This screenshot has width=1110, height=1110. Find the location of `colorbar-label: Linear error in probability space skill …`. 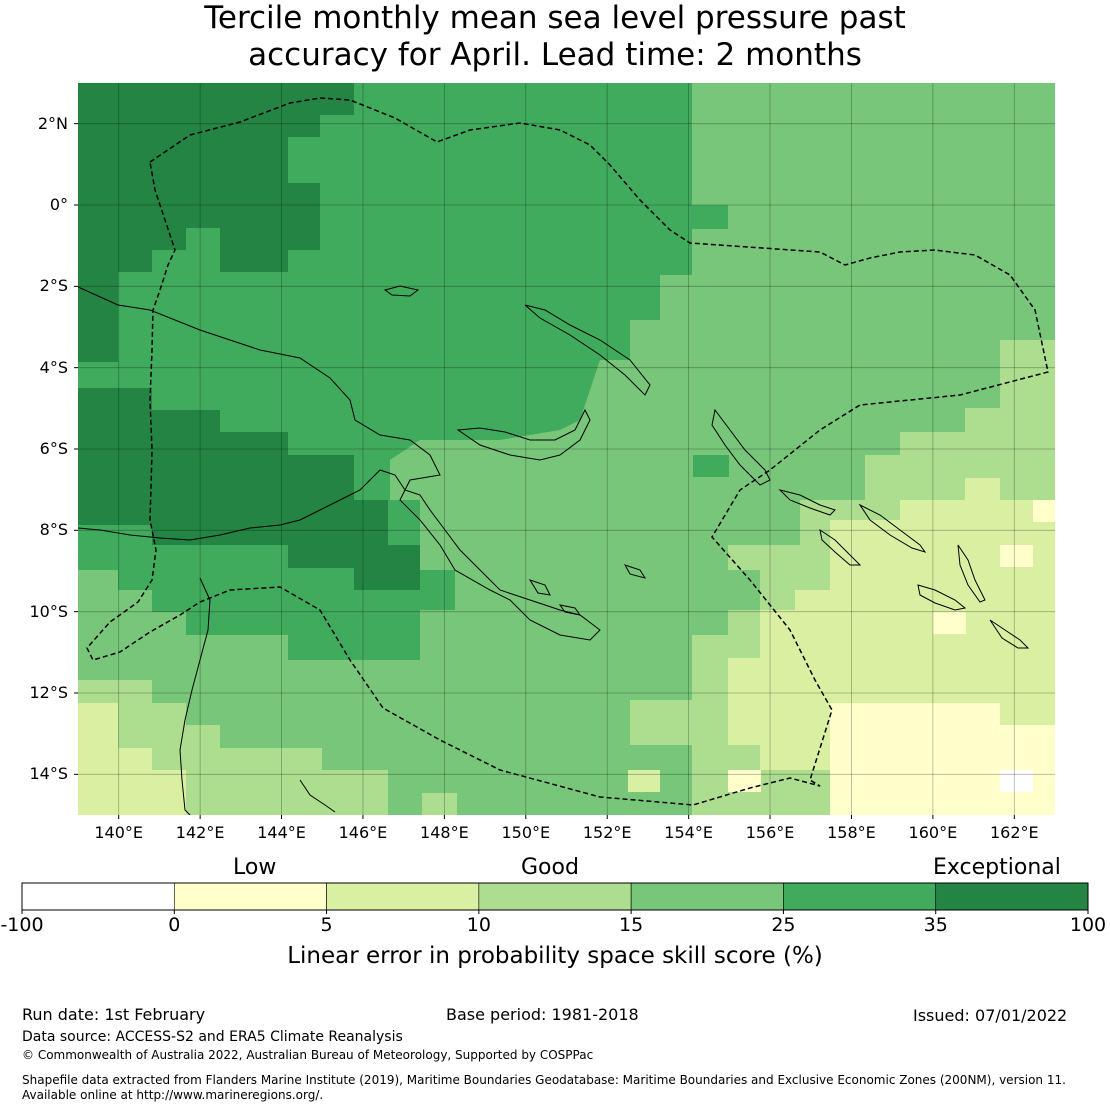

colorbar-label: Linear error in probability space skill … is located at coordinates (555, 956).